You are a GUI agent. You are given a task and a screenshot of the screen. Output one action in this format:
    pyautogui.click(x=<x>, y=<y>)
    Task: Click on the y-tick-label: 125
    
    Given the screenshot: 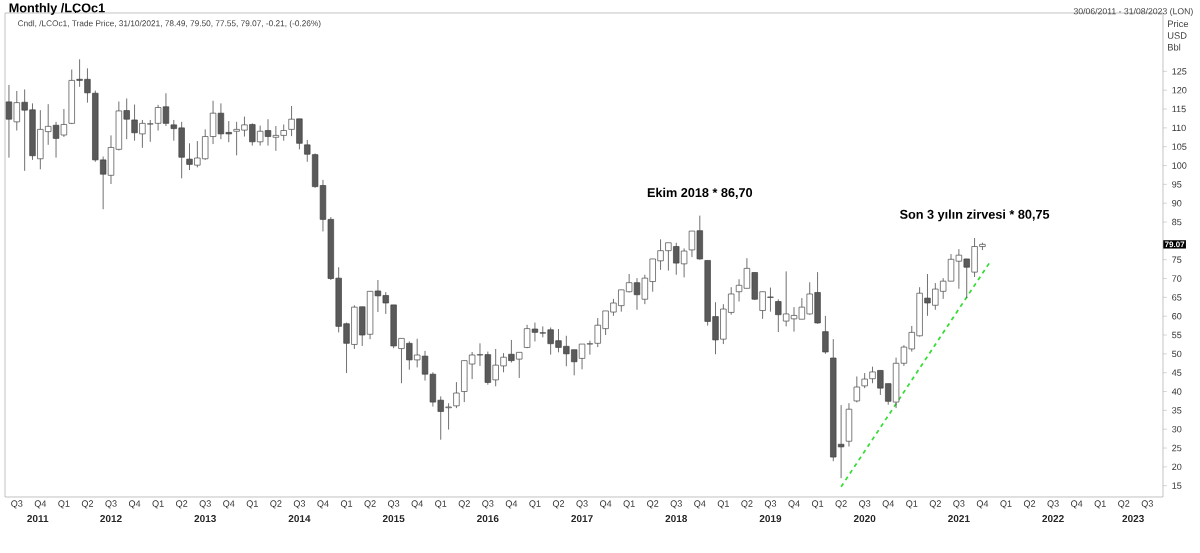 What is the action you would take?
    pyautogui.click(x=1179, y=71)
    